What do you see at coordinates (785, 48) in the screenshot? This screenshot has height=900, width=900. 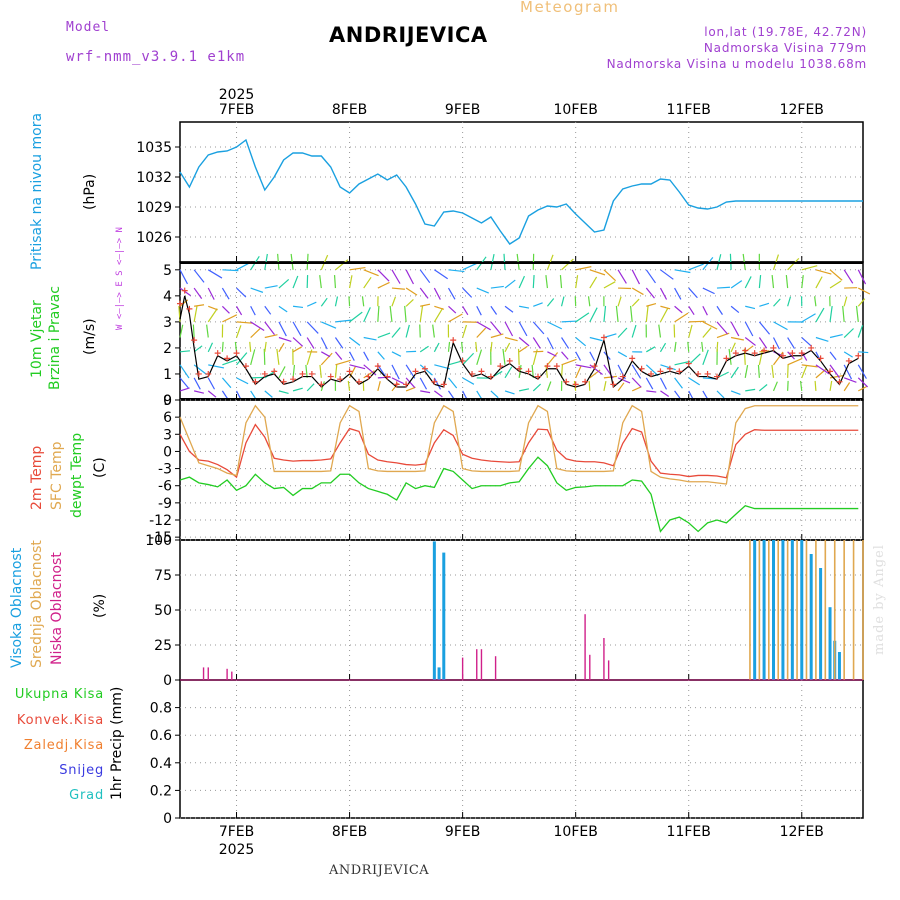 I see `station-elevation: Nadmorska Visina 779m` at bounding box center [785, 48].